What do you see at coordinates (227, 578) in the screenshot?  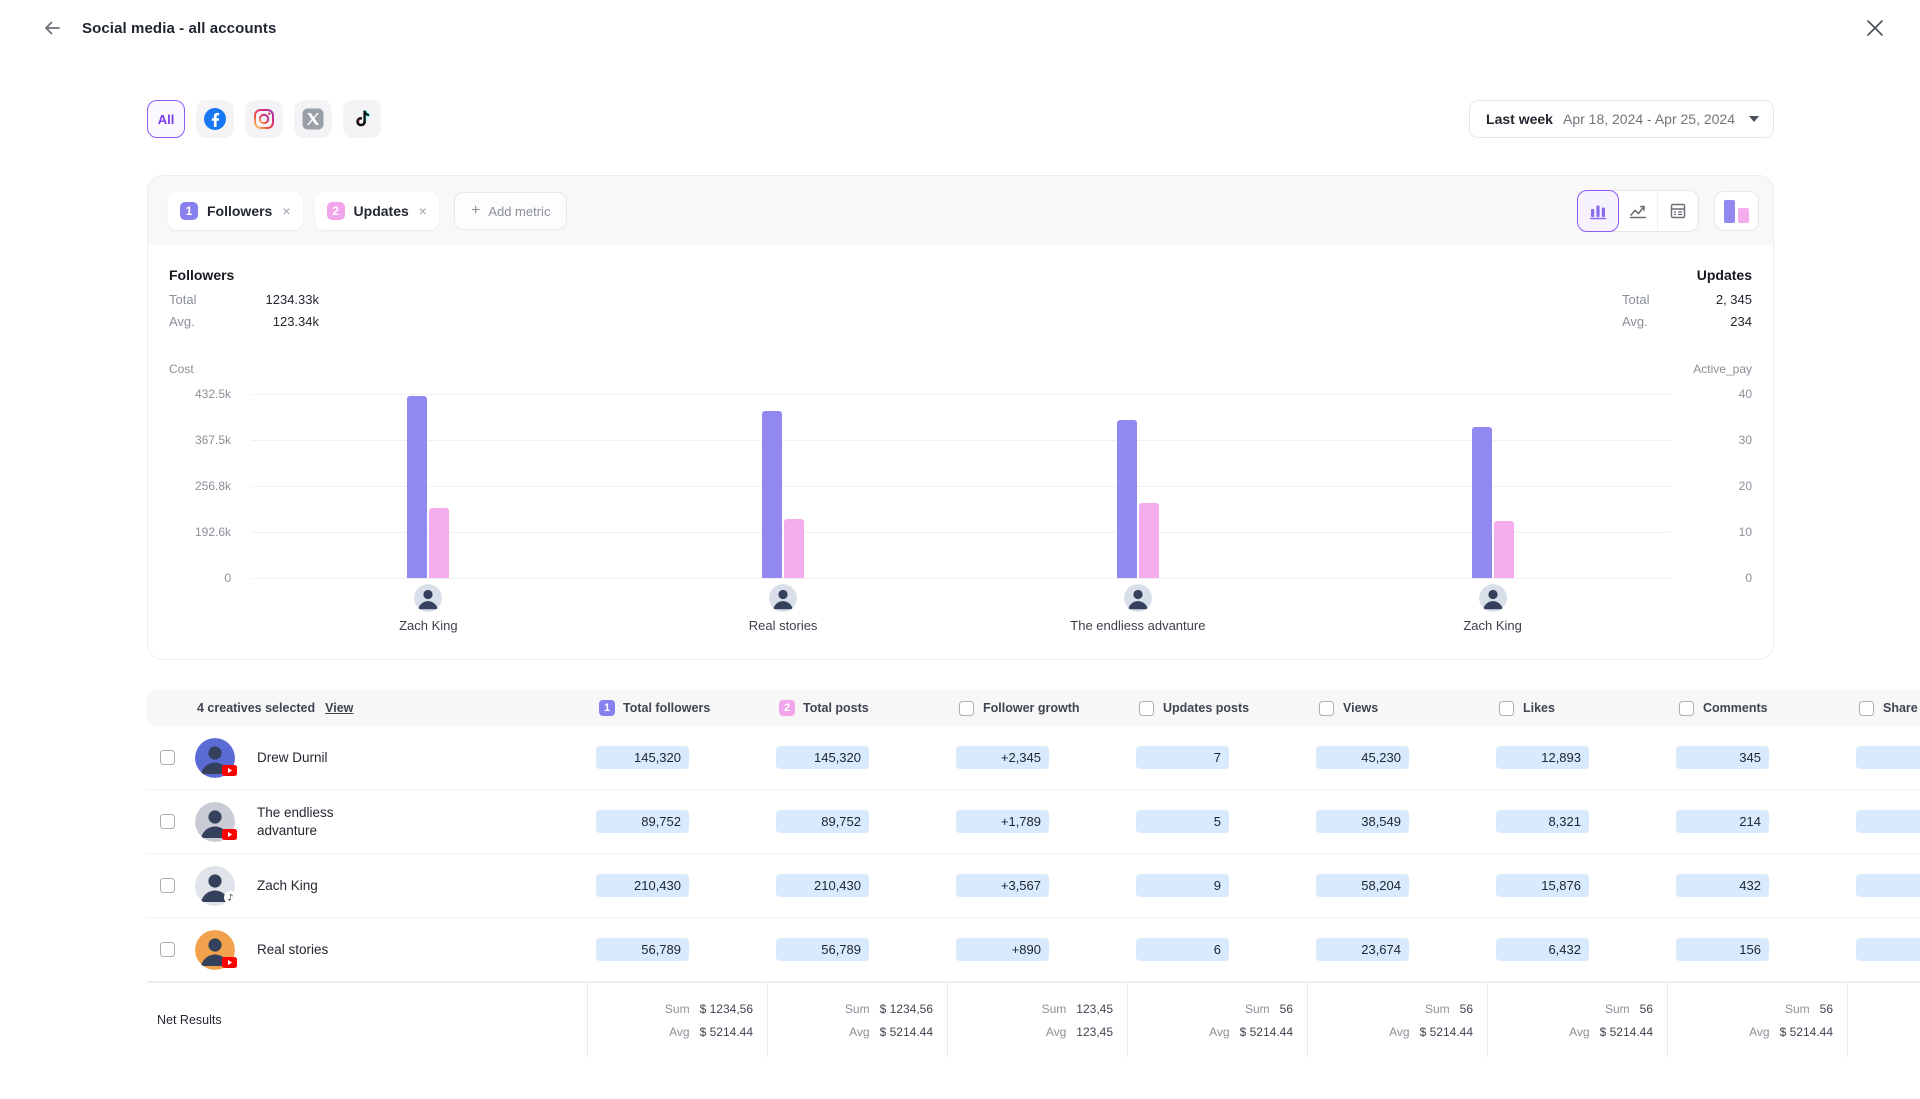 I see `left-axis-tick: 0` at bounding box center [227, 578].